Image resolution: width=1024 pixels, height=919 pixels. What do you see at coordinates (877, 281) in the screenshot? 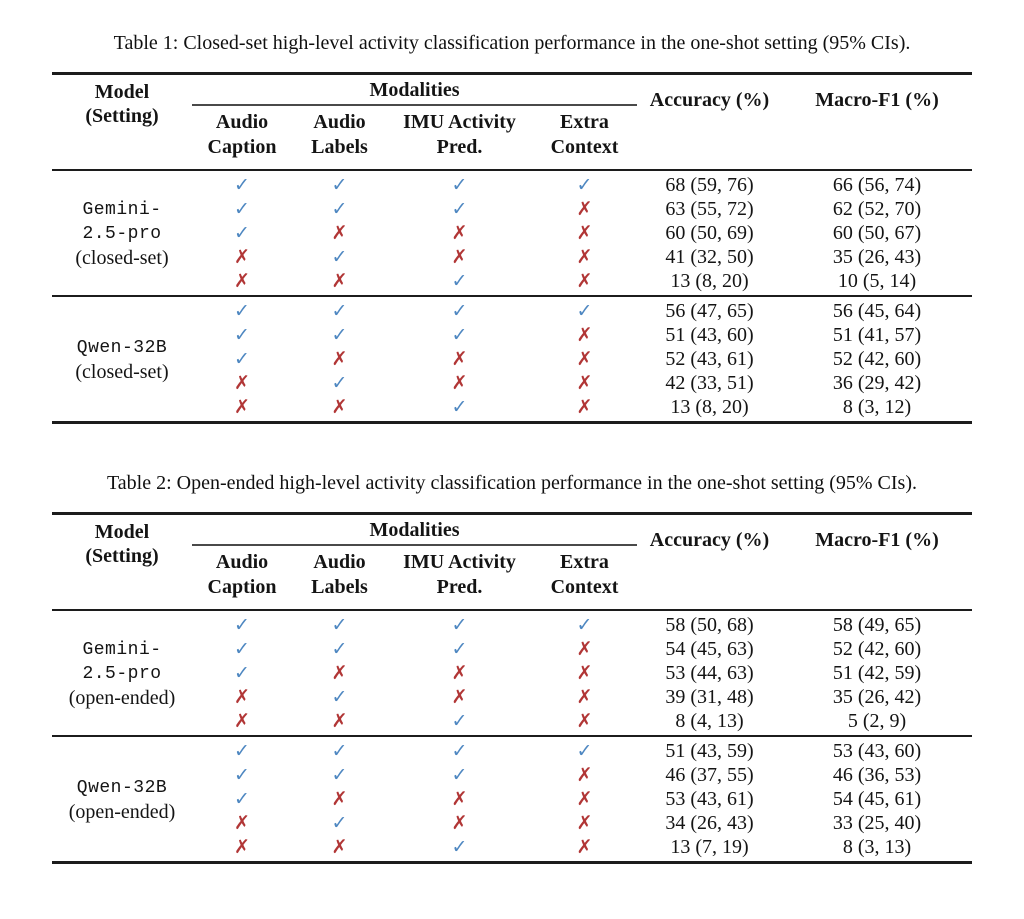
I see `macro-f1-value: 10 (5, 14)` at bounding box center [877, 281].